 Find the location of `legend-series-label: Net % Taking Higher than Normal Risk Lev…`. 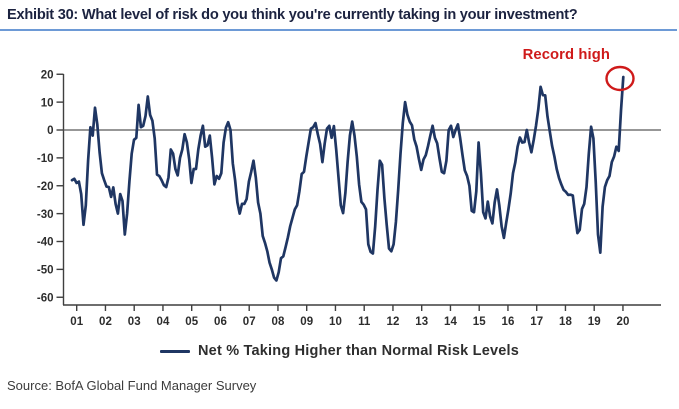

legend-series-label: Net % Taking Higher than Normal Risk Lev… is located at coordinates (358, 351).